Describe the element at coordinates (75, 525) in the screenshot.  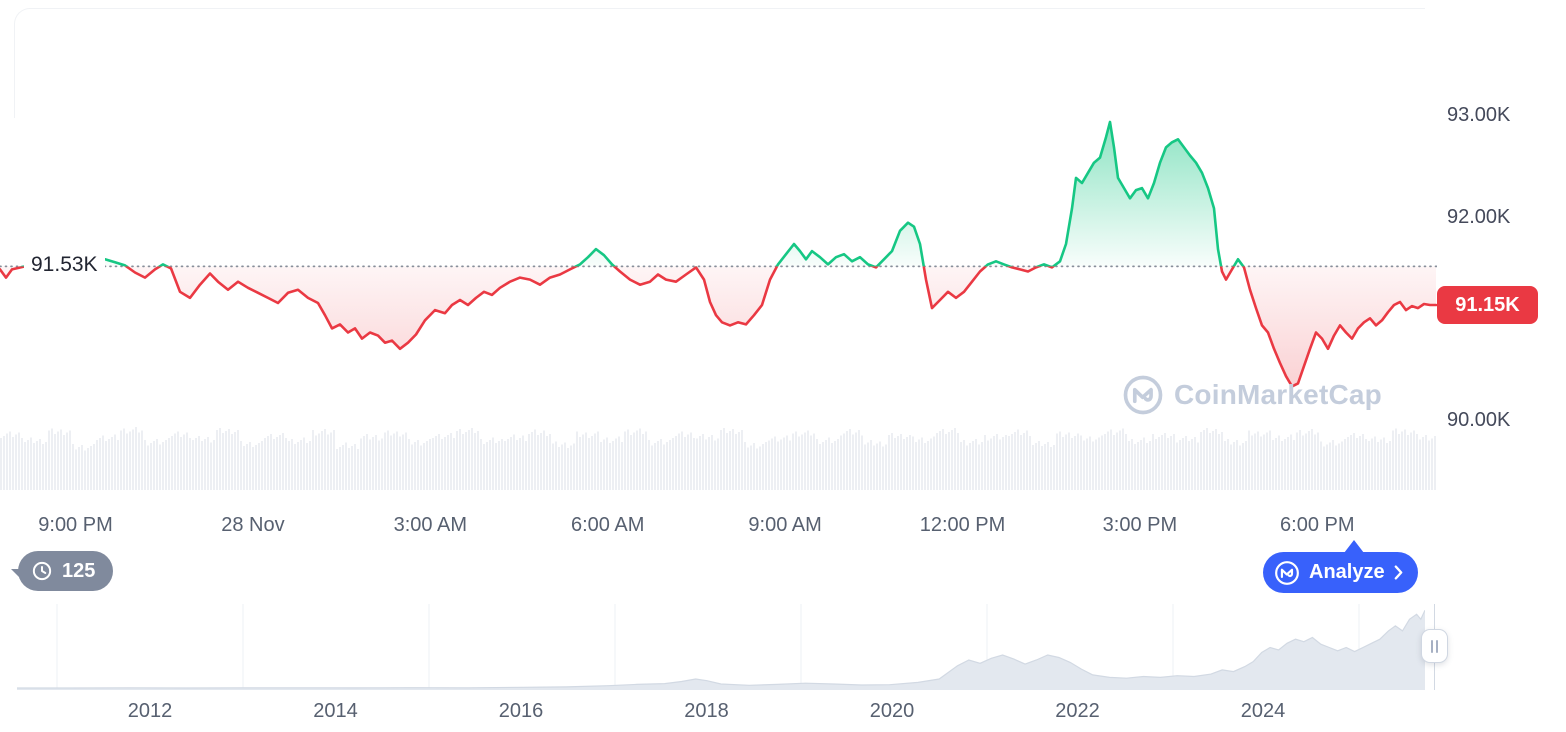
I see `x-tick-label: 9:00 PM` at that location.